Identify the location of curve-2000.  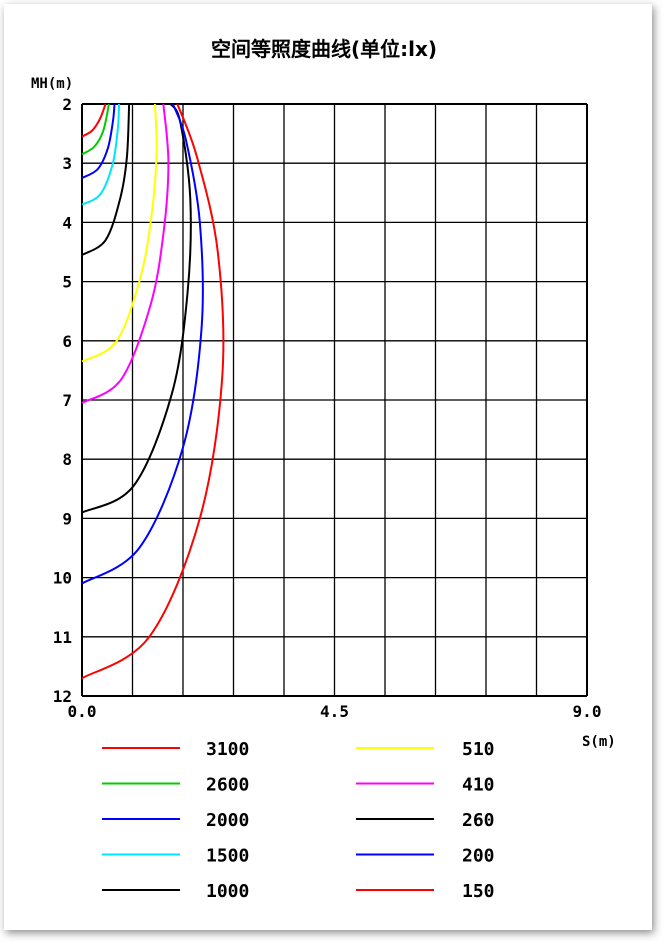
(98, 141).